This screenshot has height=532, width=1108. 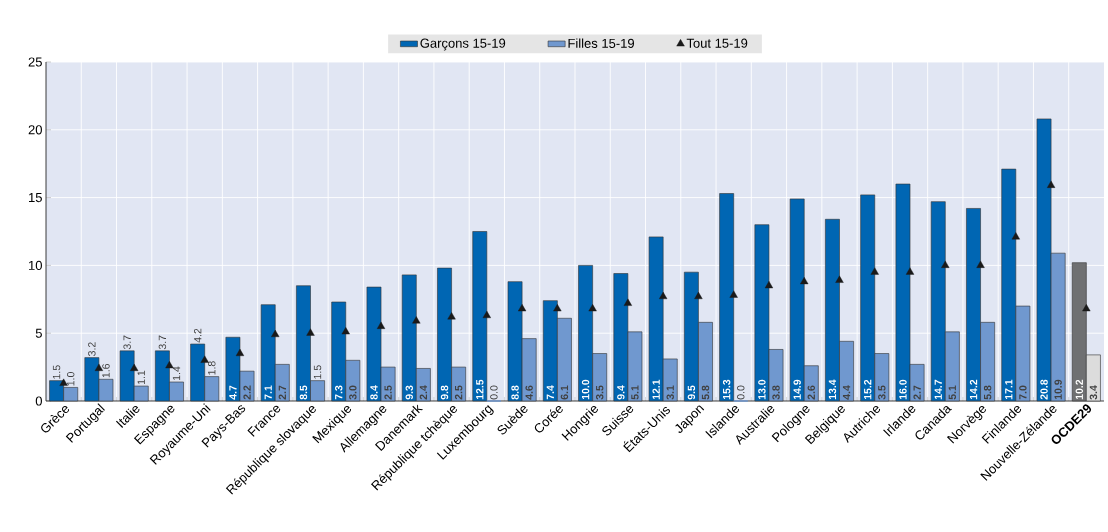 I want to click on data-label: 7.4, so click(x=550, y=392).